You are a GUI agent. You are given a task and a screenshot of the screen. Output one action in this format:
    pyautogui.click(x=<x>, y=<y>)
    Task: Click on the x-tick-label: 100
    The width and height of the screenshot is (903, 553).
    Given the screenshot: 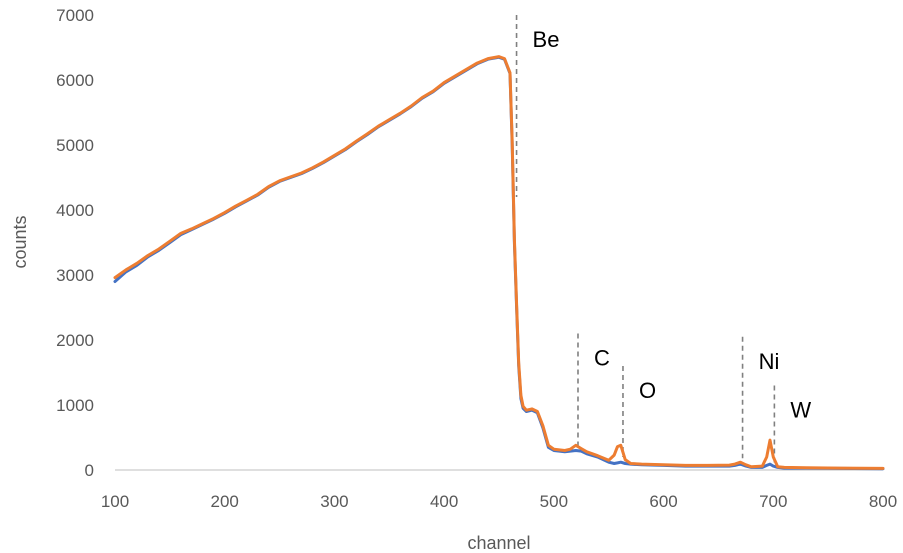 What is the action you would take?
    pyautogui.click(x=115, y=501)
    